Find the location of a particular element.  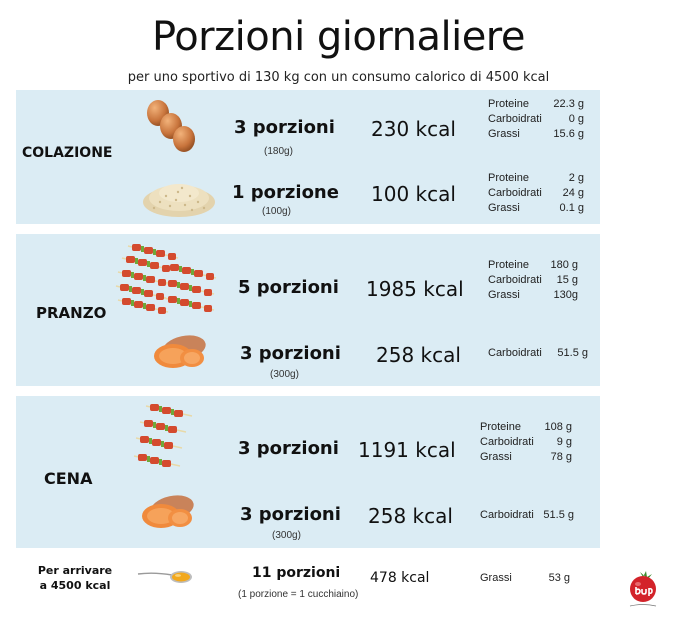

cena-potato-kcal: 258 kcal is located at coordinates (410, 516).